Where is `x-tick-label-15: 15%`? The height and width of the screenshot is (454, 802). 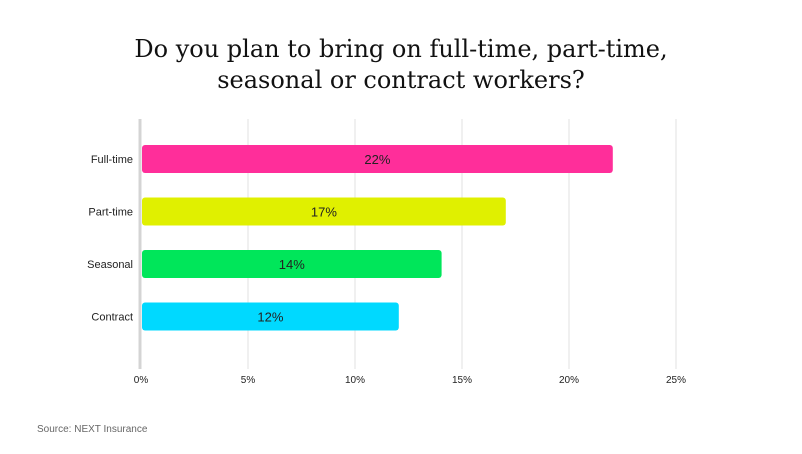
x-tick-label-15: 15% is located at coordinates (462, 380).